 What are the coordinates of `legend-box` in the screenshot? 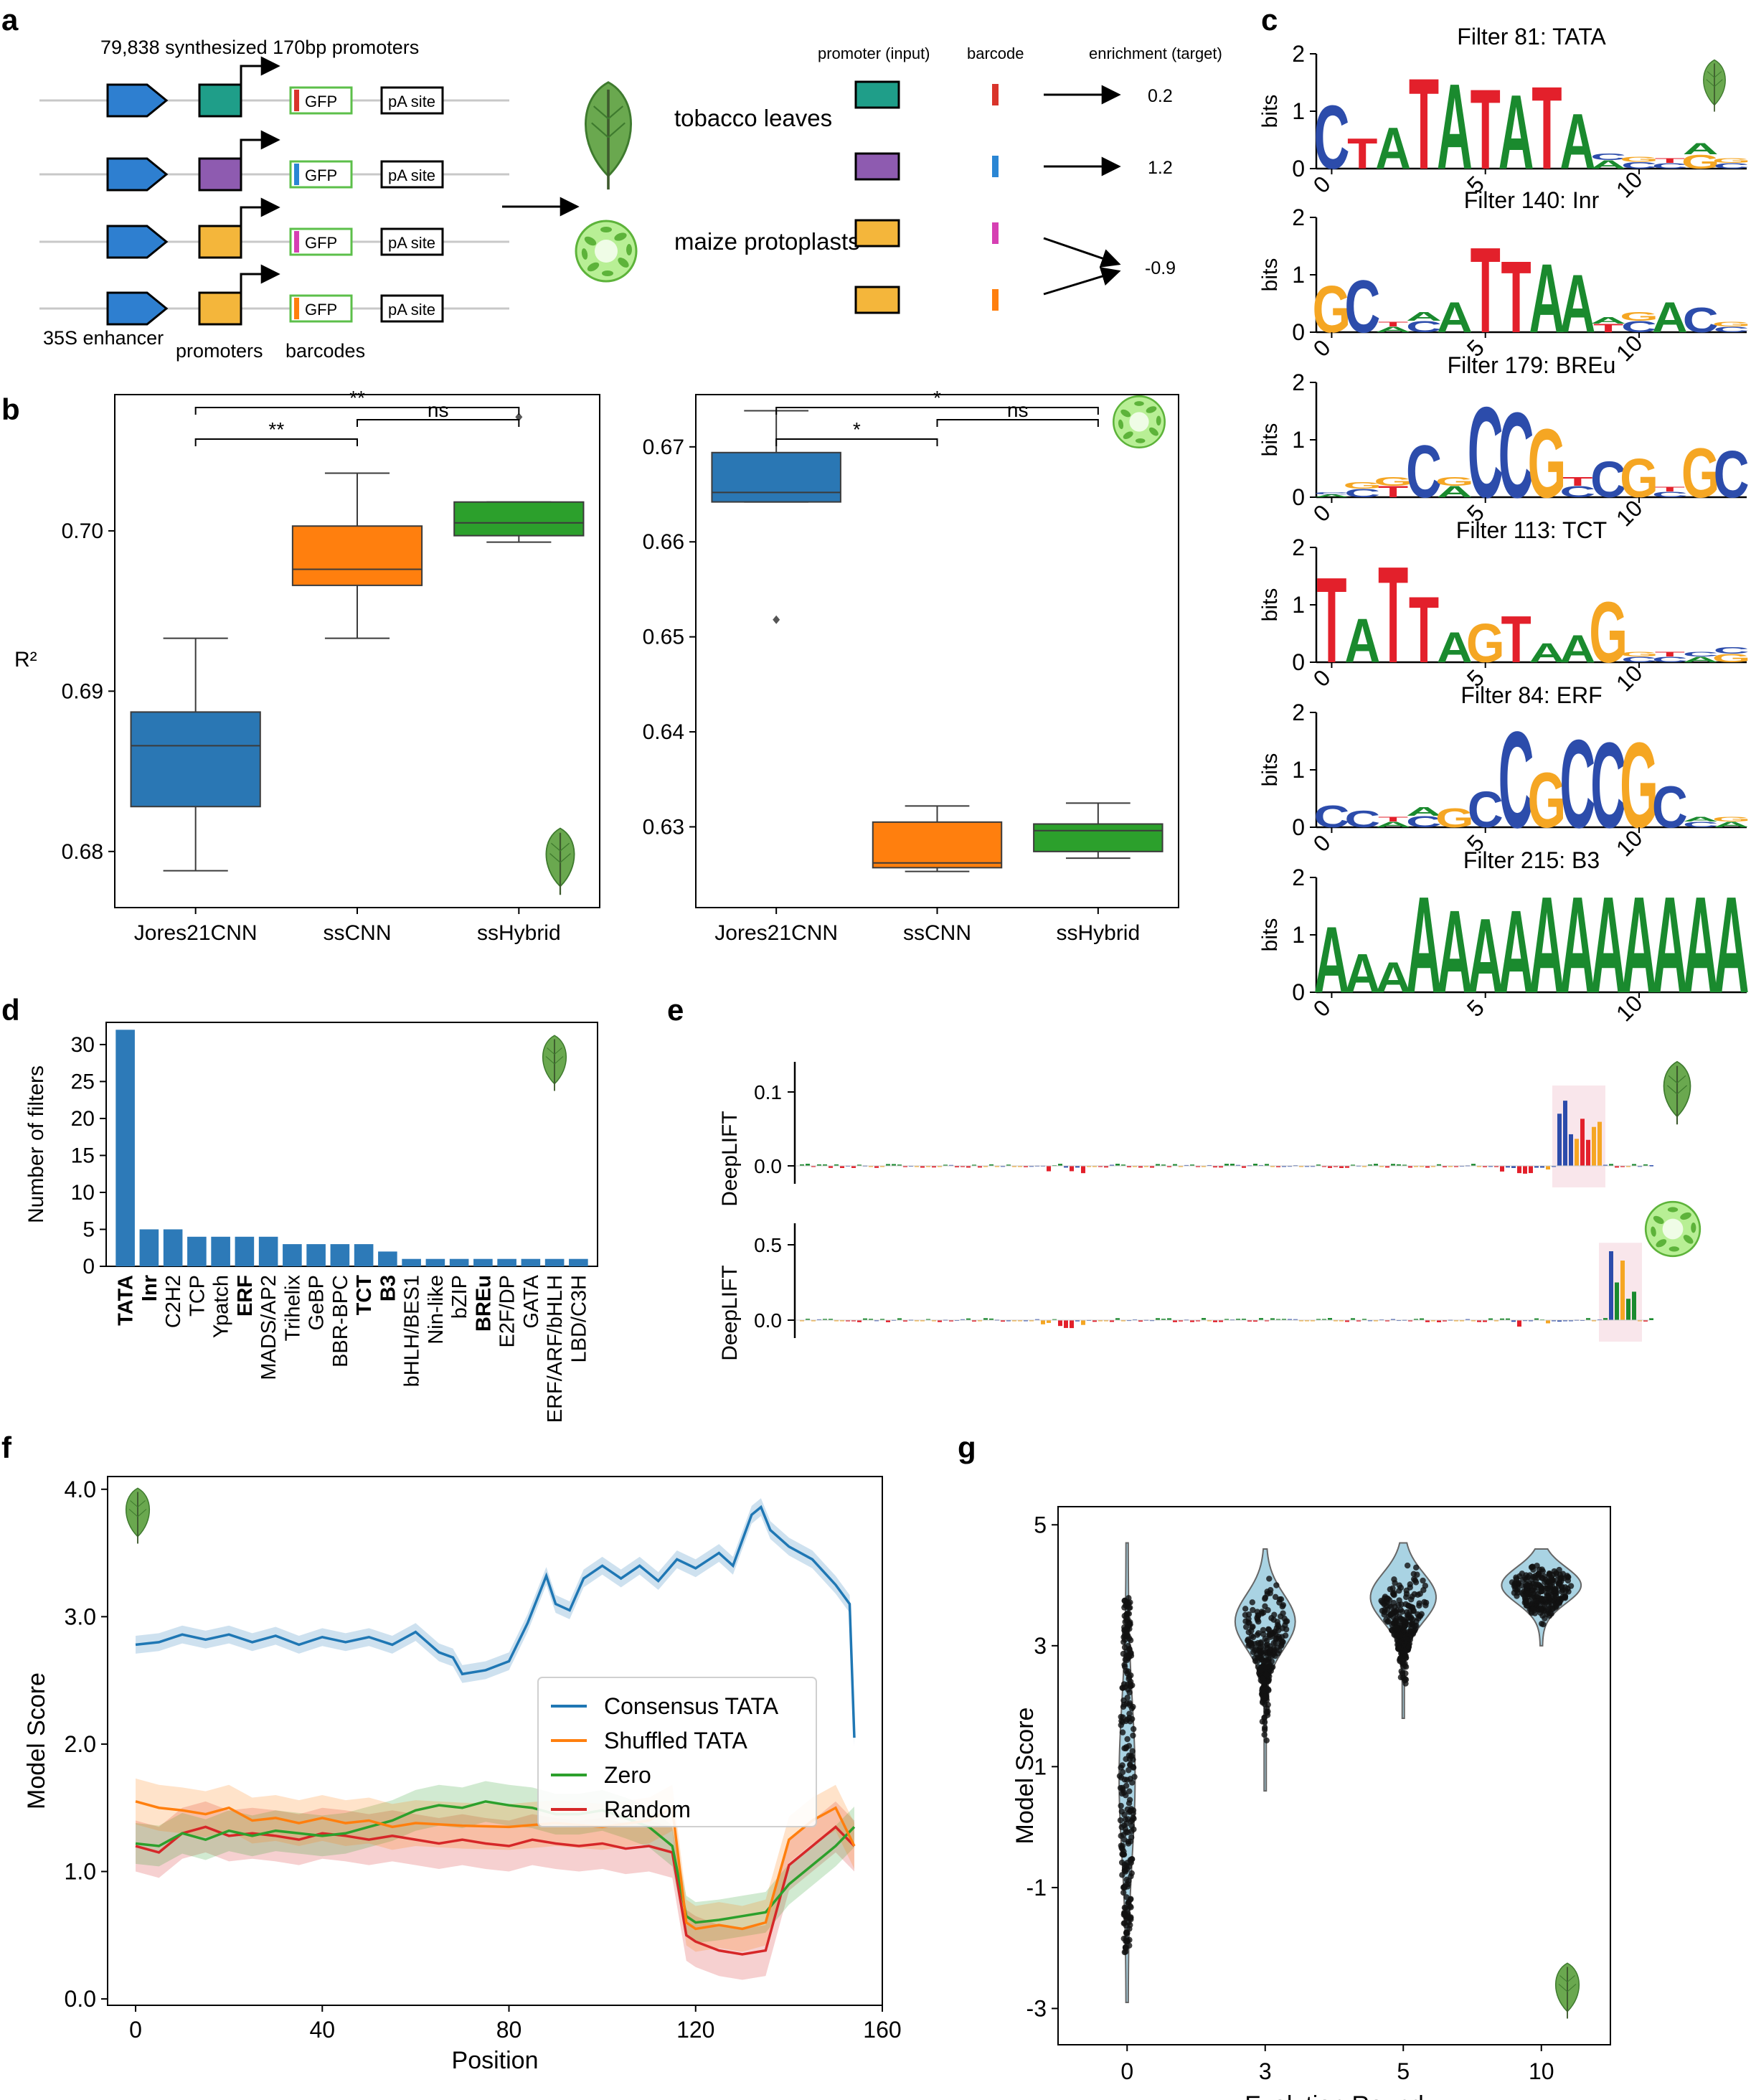 It's located at (677, 1752).